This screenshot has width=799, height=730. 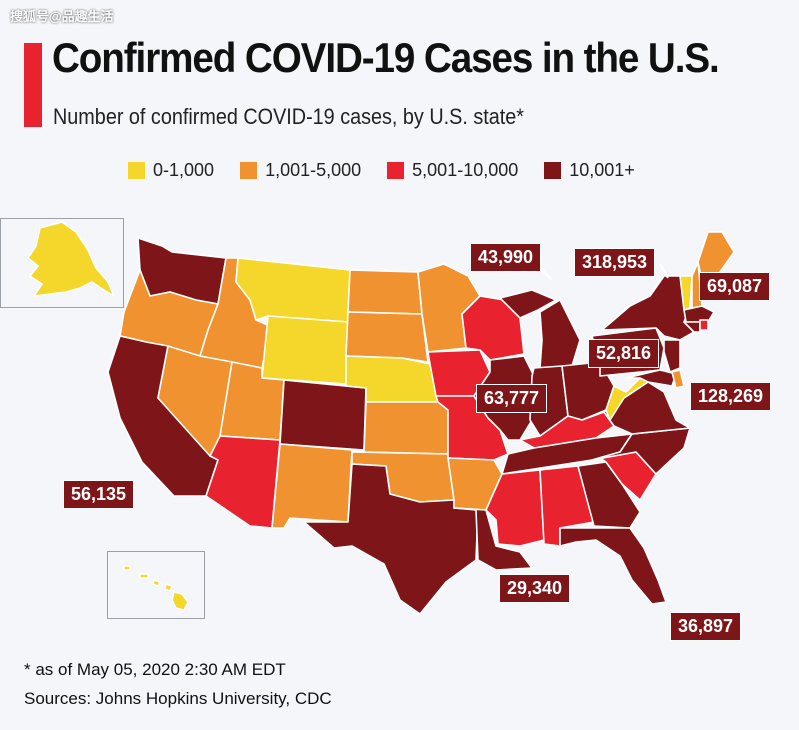 What do you see at coordinates (182, 271) in the screenshot?
I see `state-wa` at bounding box center [182, 271].